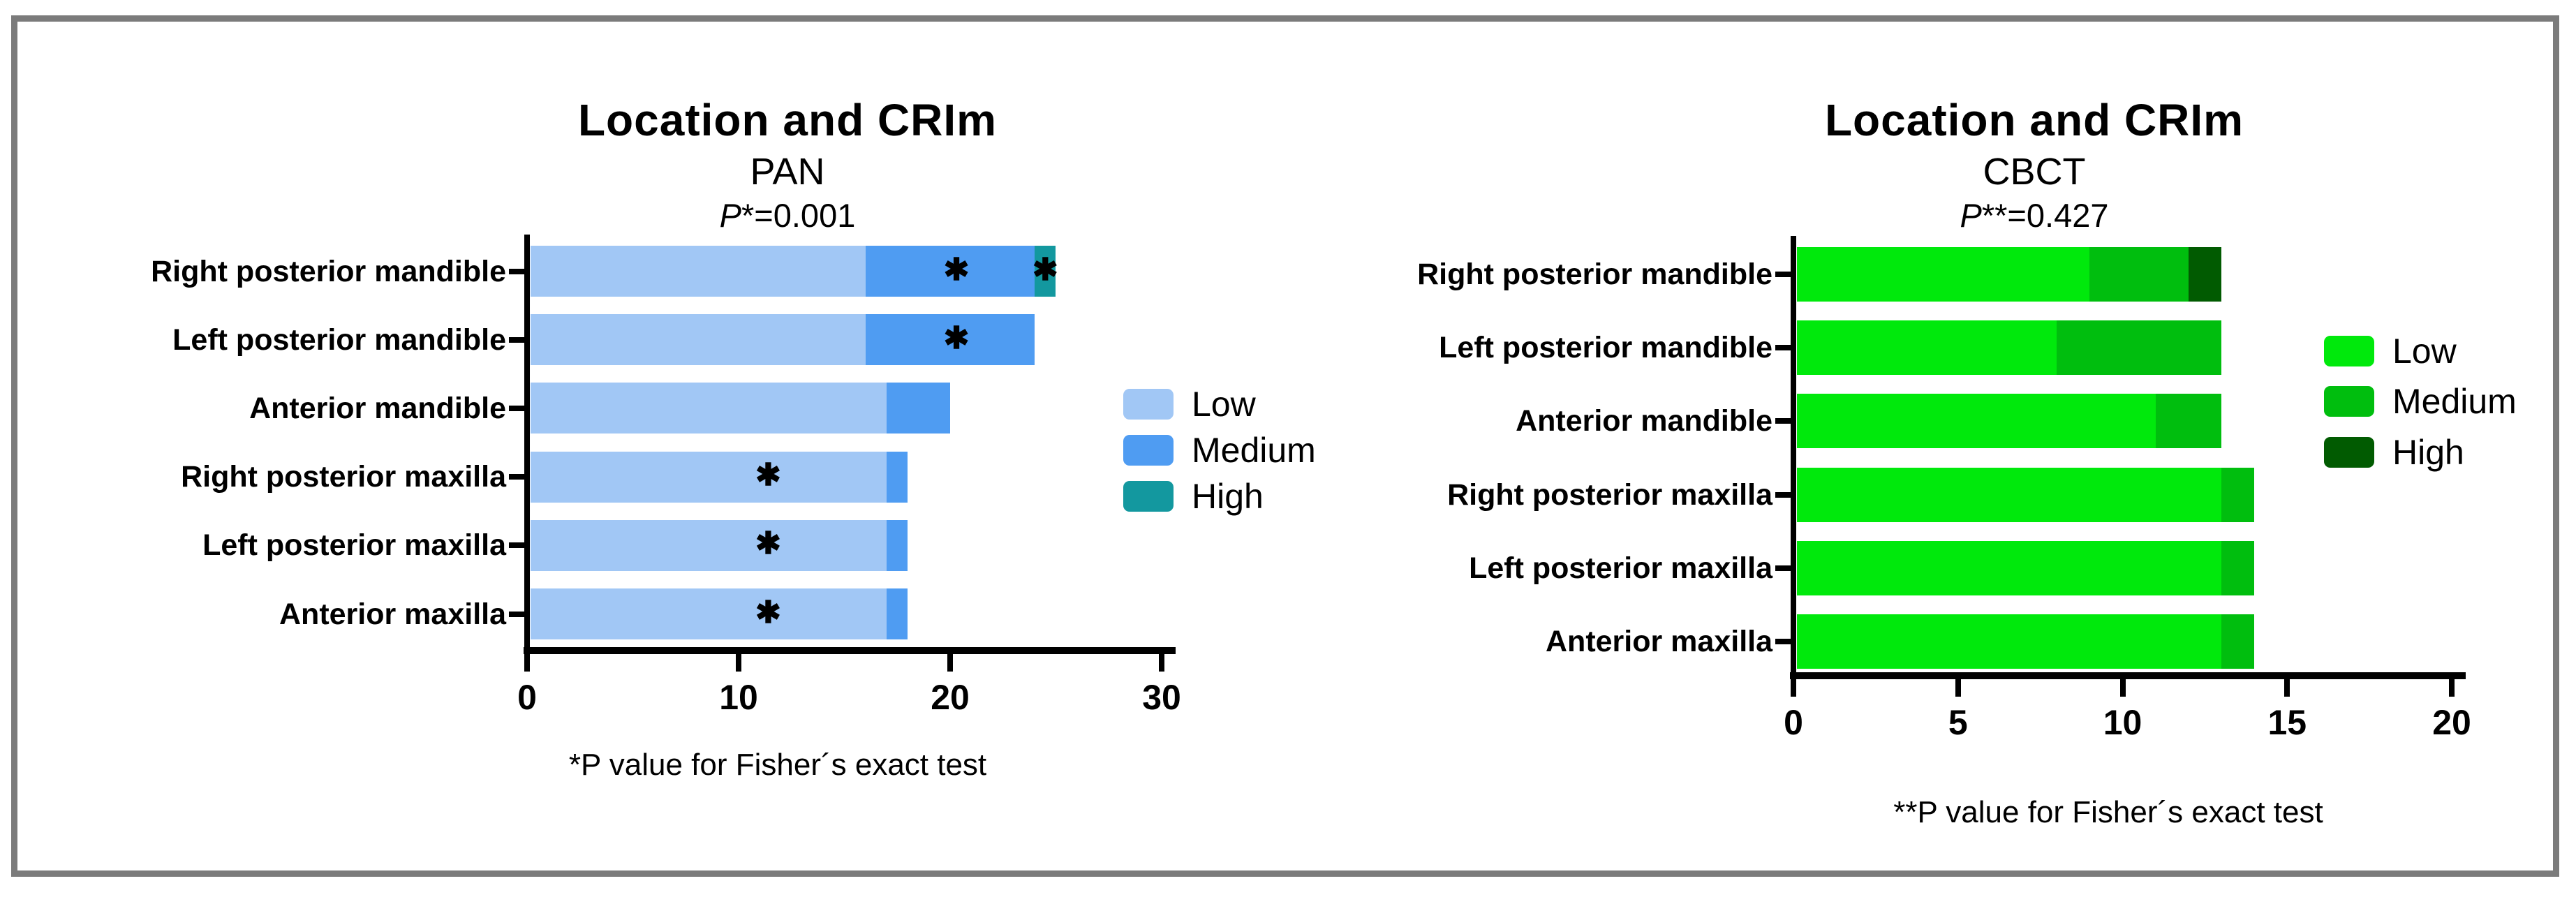 This screenshot has height=904, width=2576. Describe the element at coordinates (777, 765) in the screenshot. I see `footnote: *P value for Fisher´s exact test` at that location.